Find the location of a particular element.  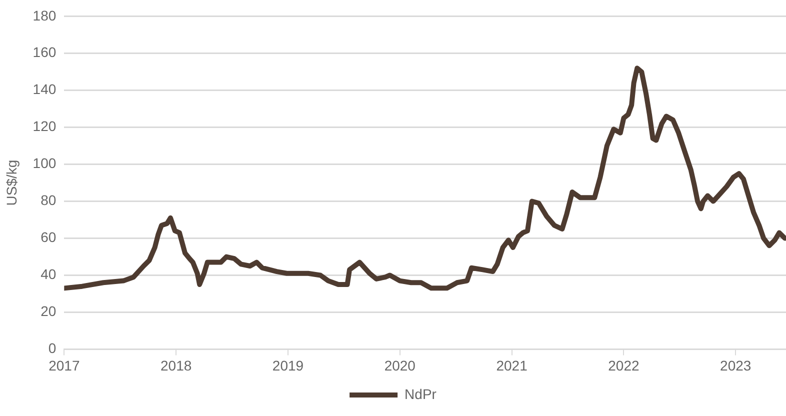

legend-label: NdPr is located at coordinates (420, 394).